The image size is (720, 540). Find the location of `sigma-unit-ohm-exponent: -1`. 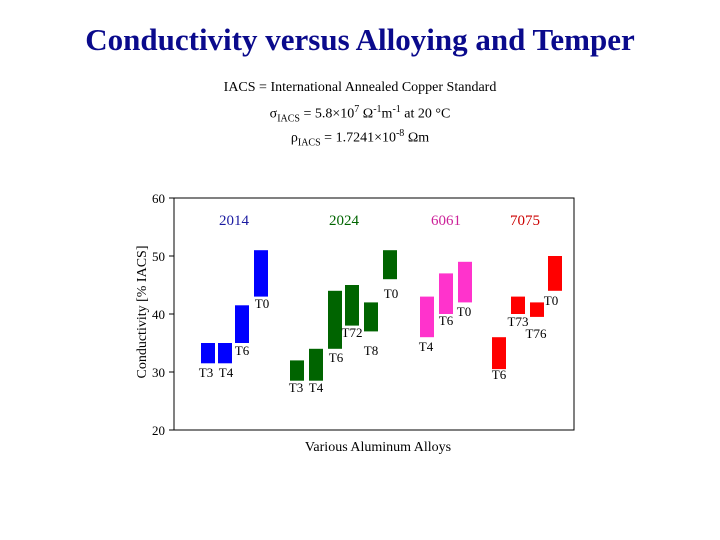

sigma-unit-ohm-exponent: -1 is located at coordinates (377, 109).